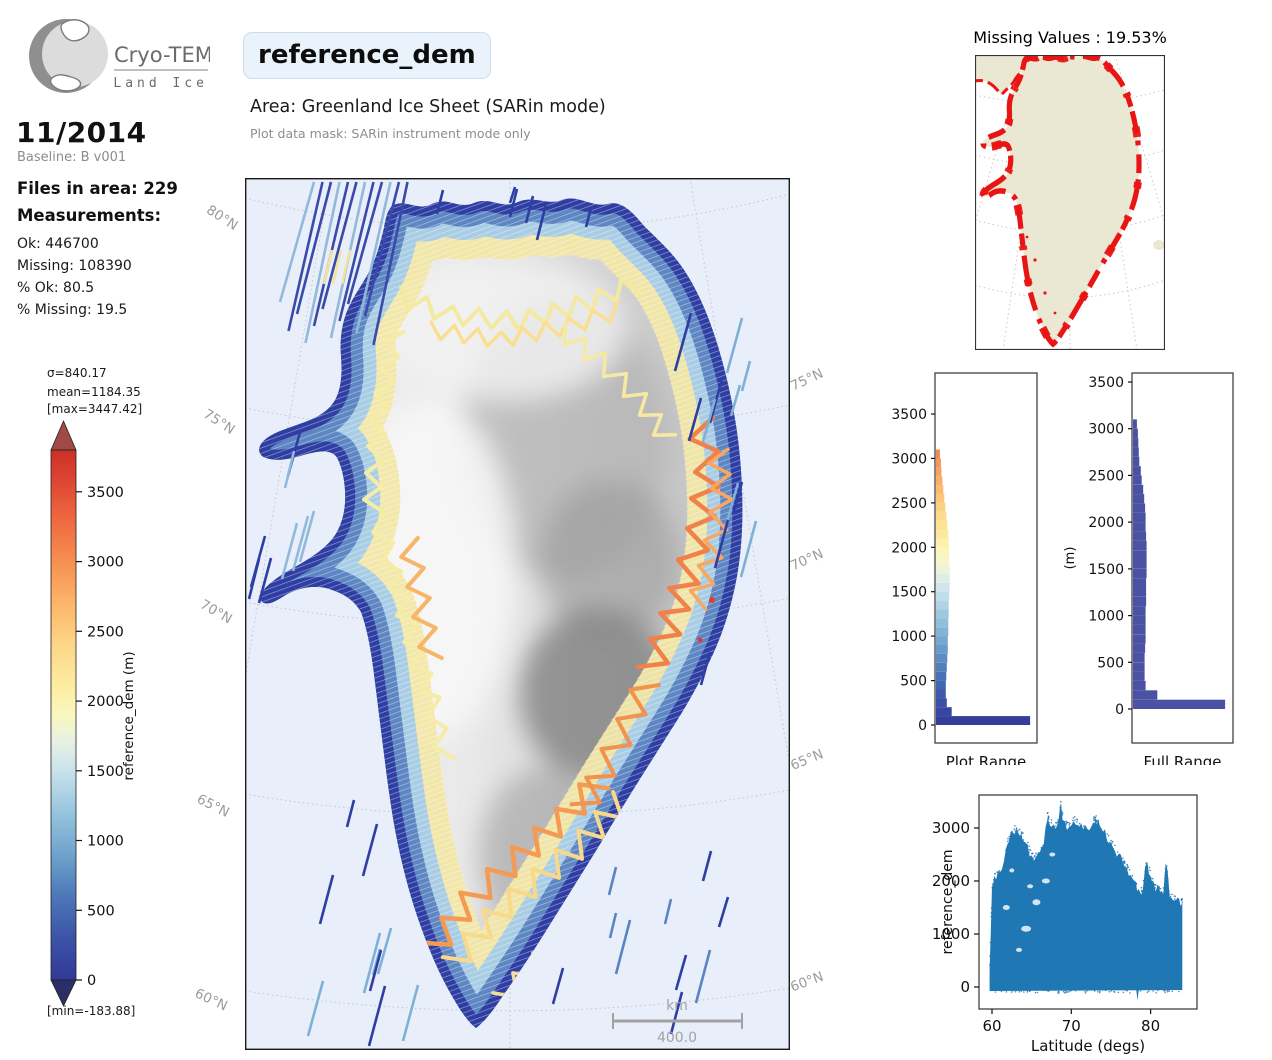  I want to click on scalebar-value: 400.0, so click(677, 1038).